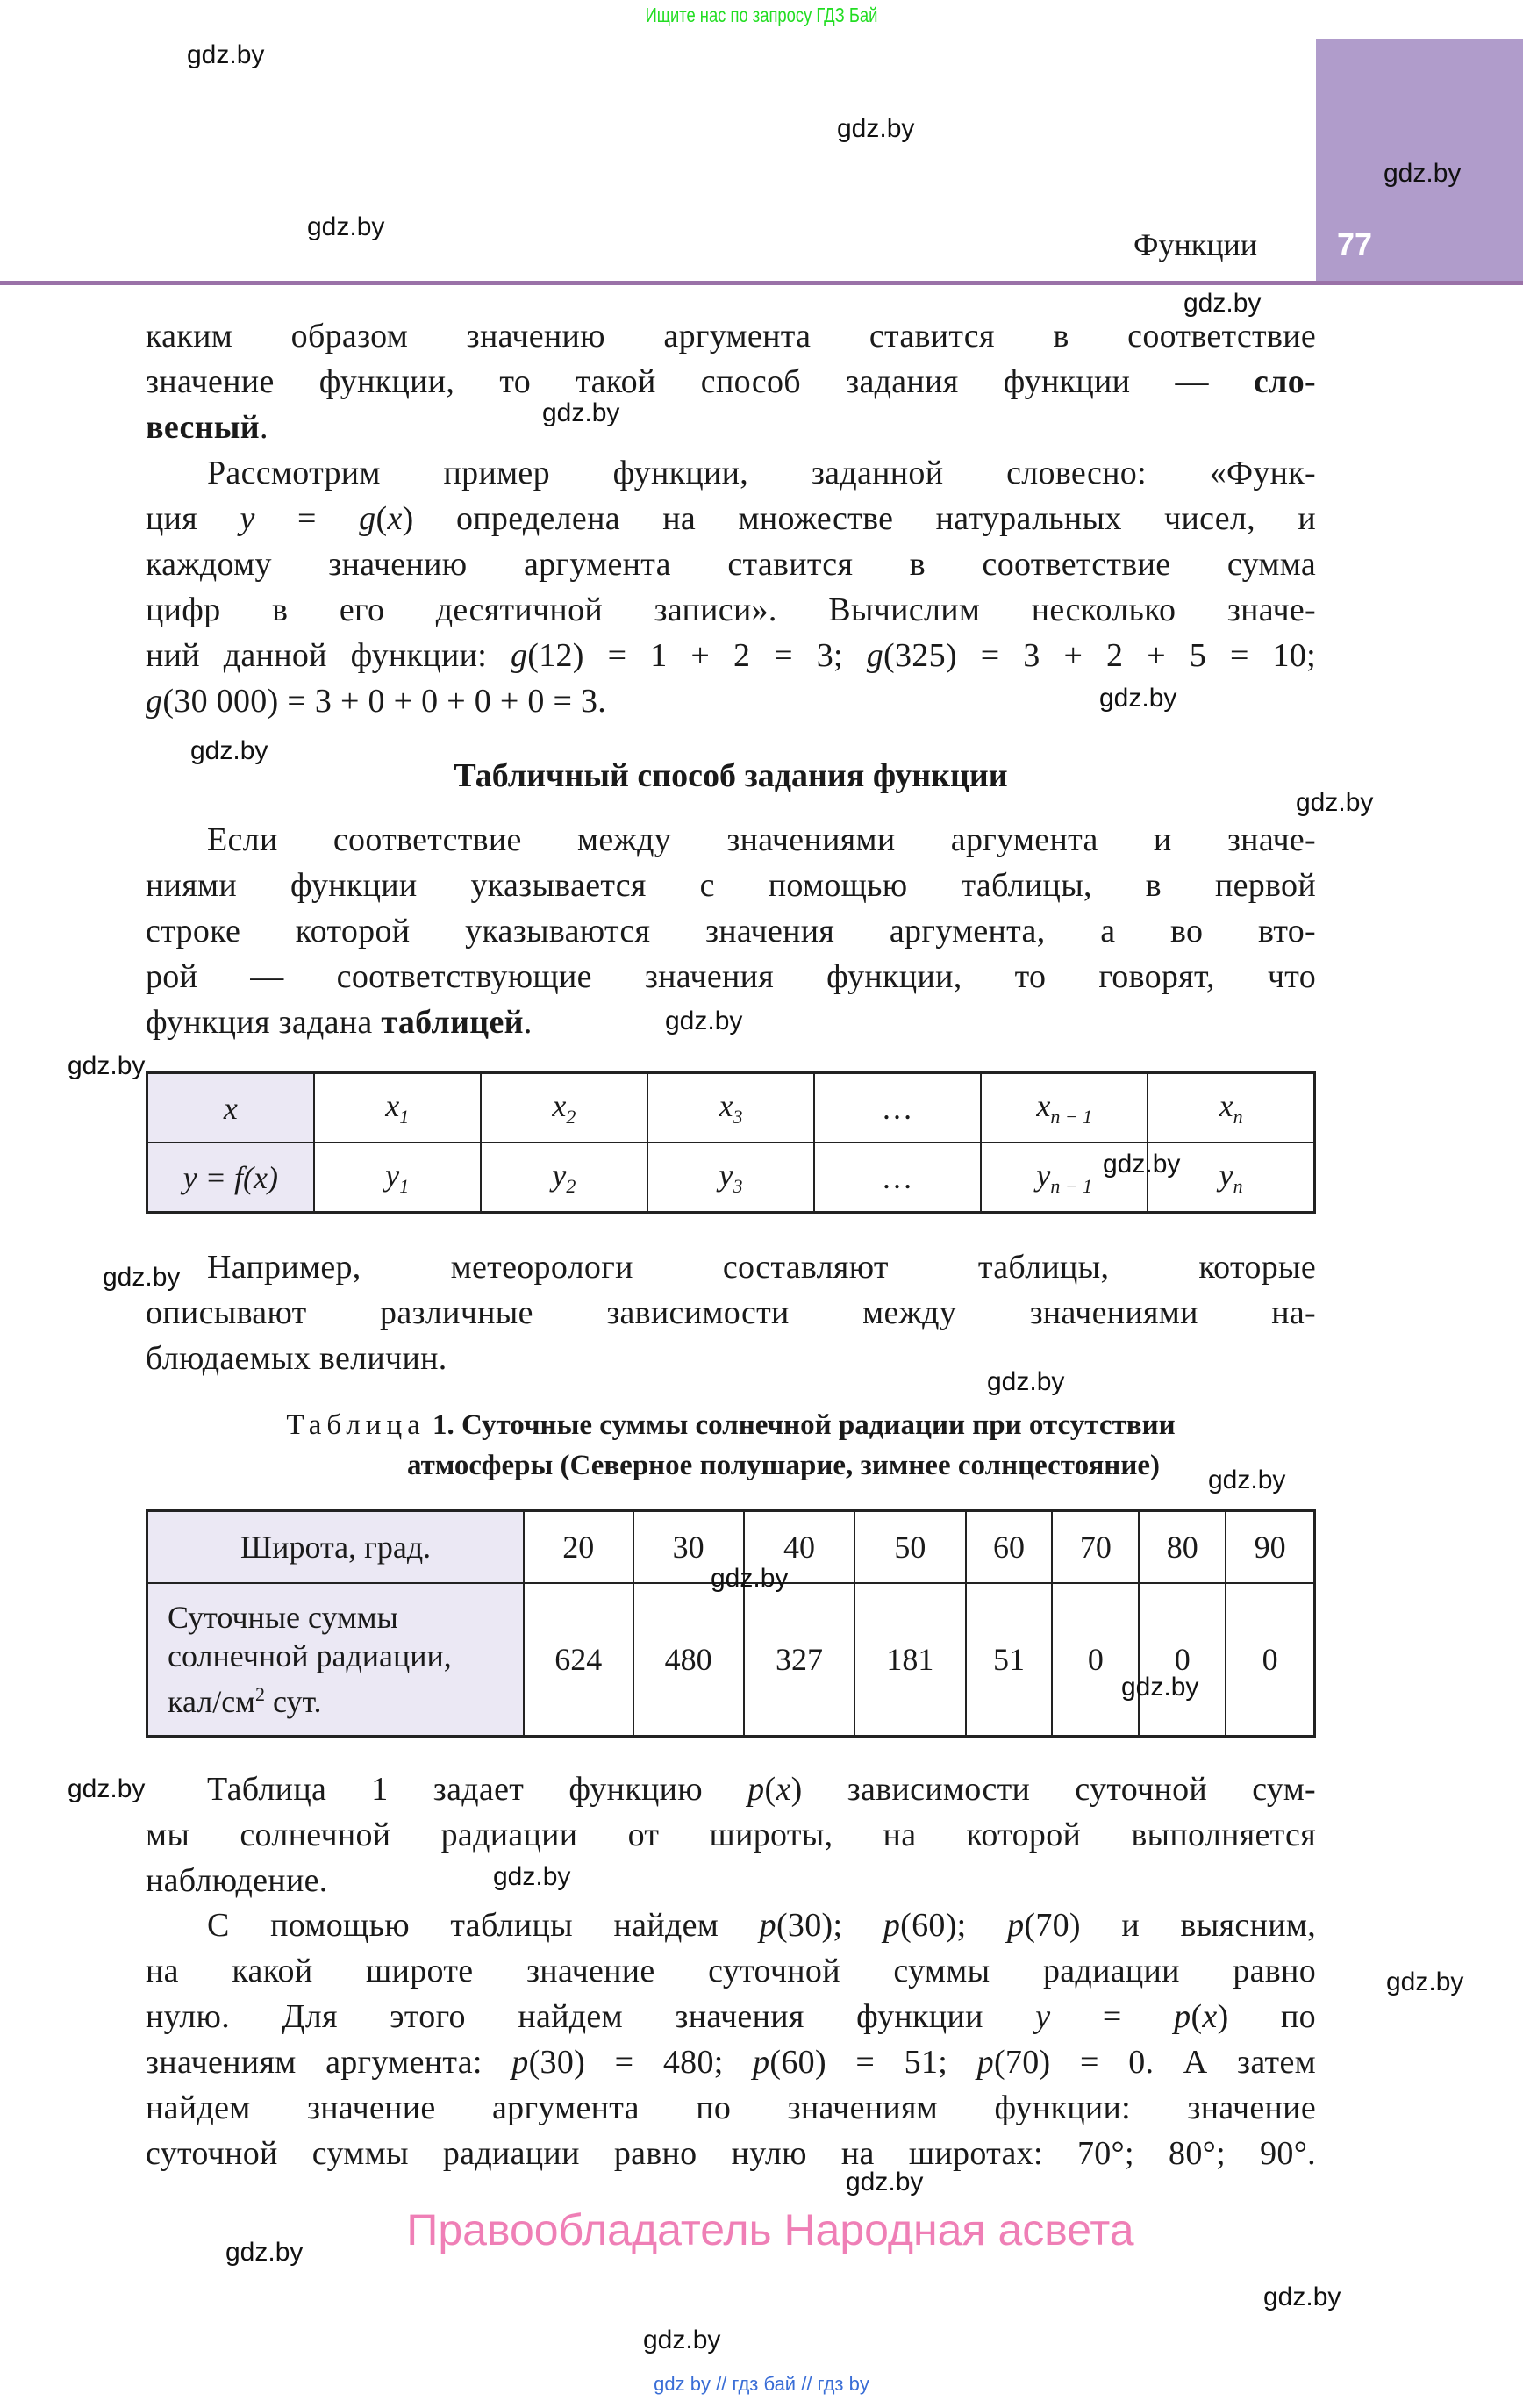  I want to click on text-segment: (30 000) = 3 + 0 + 0 + 0 + 0 = 3., so click(385, 701).